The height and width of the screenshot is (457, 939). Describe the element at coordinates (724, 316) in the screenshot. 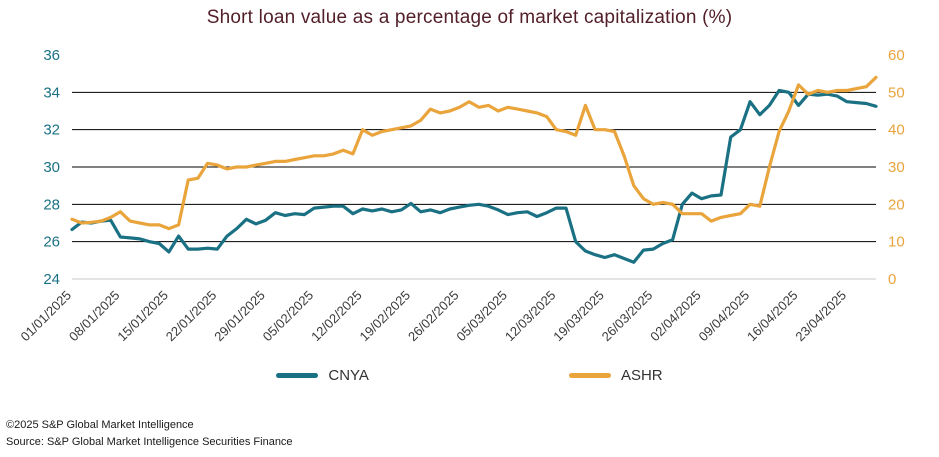

I see `x-axis-tick-label: 09/04/2025` at that location.